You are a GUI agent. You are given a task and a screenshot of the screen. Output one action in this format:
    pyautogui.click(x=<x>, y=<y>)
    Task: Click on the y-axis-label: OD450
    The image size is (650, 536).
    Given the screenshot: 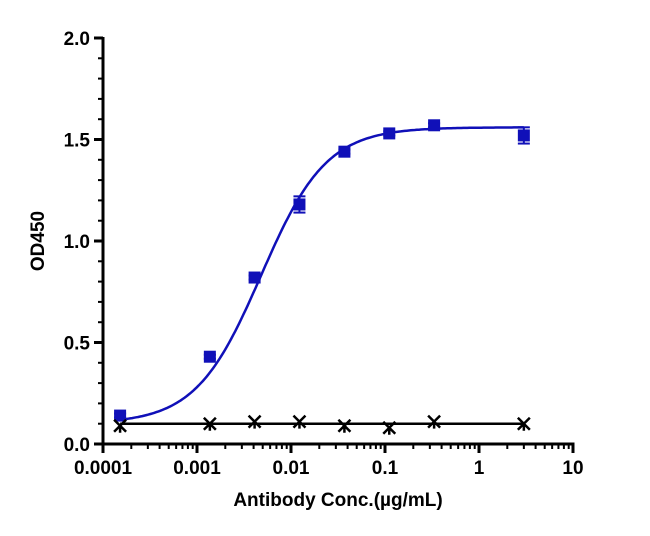 What is the action you would take?
    pyautogui.click(x=38, y=241)
    